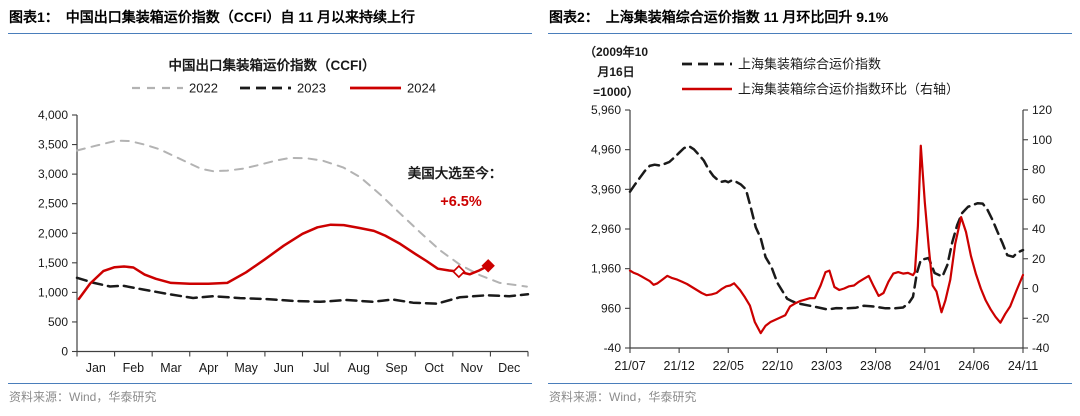 Image resolution: width=1080 pixels, height=416 pixels. I want to click on legend-label: 上海集装箱综合运价指数环比（右轴）, so click(848, 89).